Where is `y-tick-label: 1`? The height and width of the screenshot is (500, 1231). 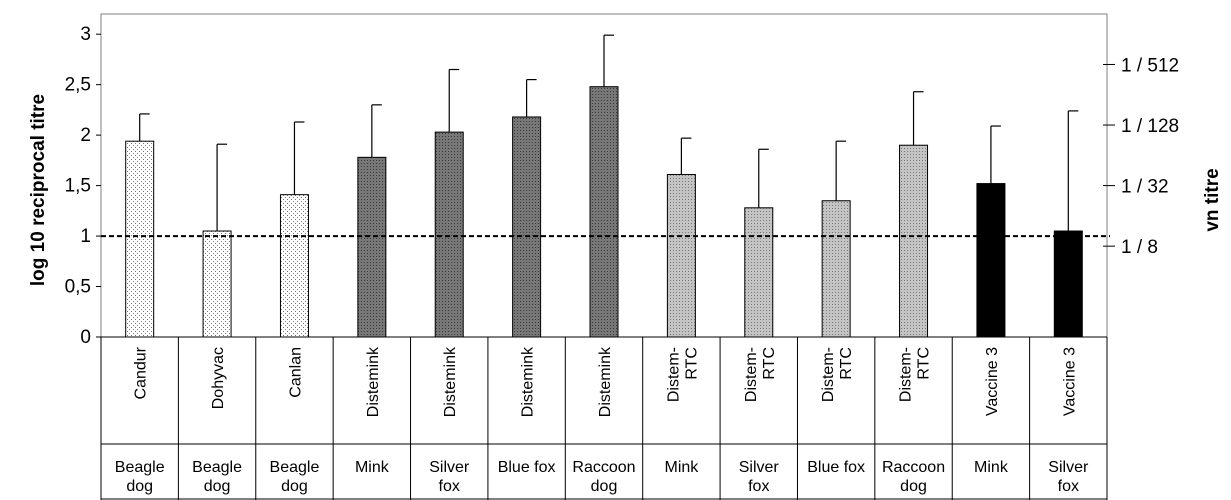
y-tick-label: 1 is located at coordinates (85, 236).